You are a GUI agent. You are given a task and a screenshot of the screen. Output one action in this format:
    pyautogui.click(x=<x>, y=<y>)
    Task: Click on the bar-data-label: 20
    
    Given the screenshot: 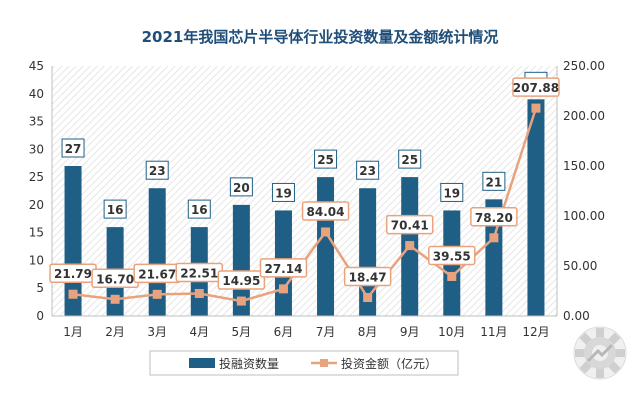 What is the action you would take?
    pyautogui.click(x=241, y=188)
    